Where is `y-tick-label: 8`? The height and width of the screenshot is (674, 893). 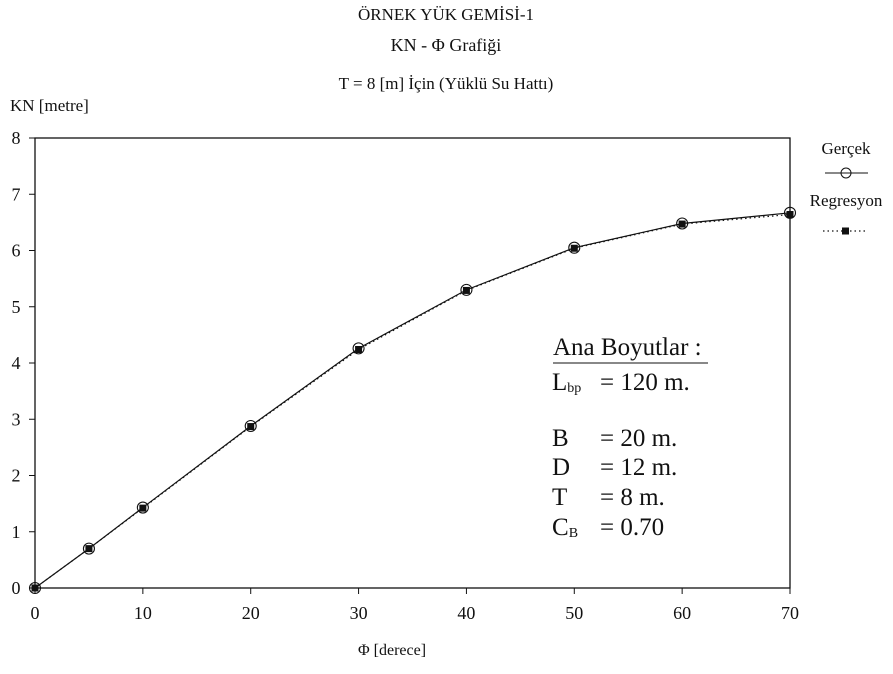 y-tick-label: 8 is located at coordinates (16, 138).